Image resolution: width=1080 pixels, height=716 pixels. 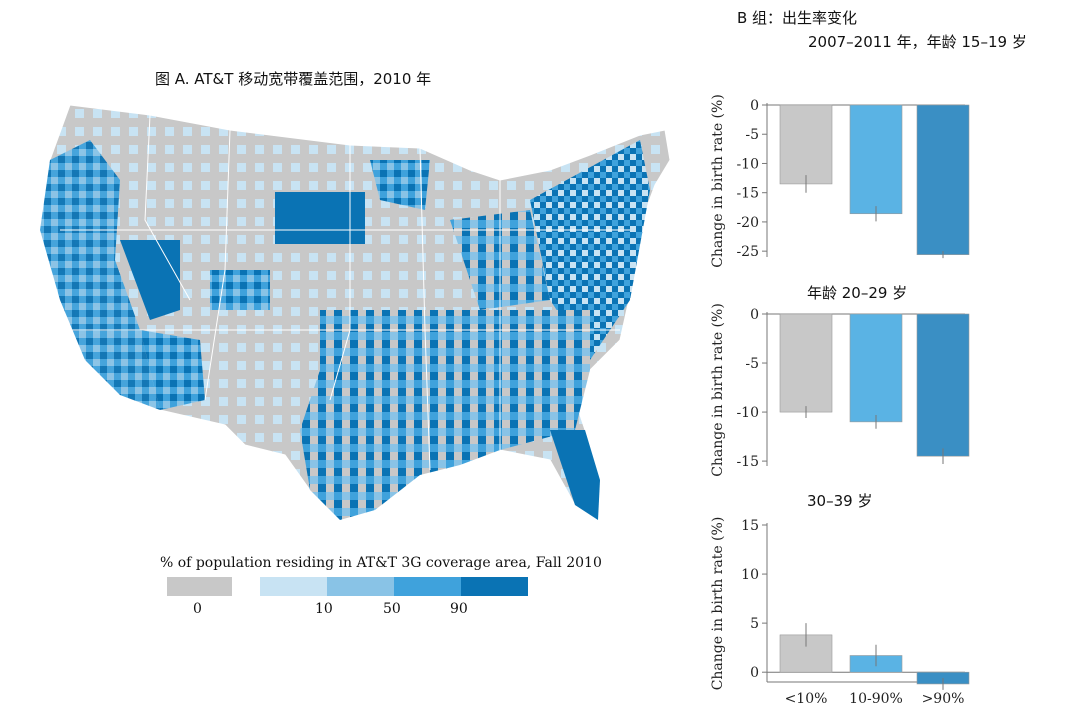 I want to click on legend-tick-0: 0, so click(x=197, y=609).